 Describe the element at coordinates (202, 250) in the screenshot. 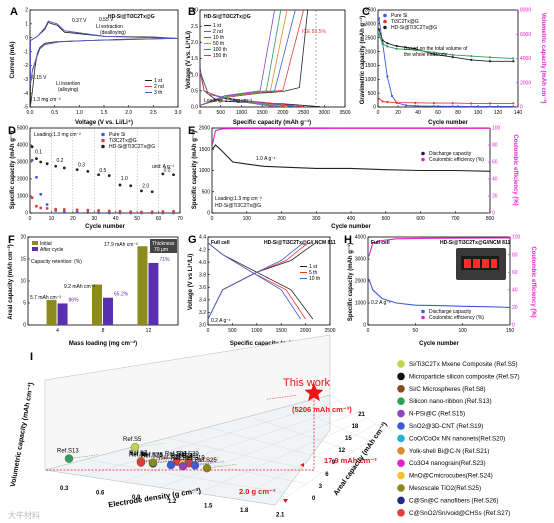

I see `g-ytick-label: 4.2` at that location.